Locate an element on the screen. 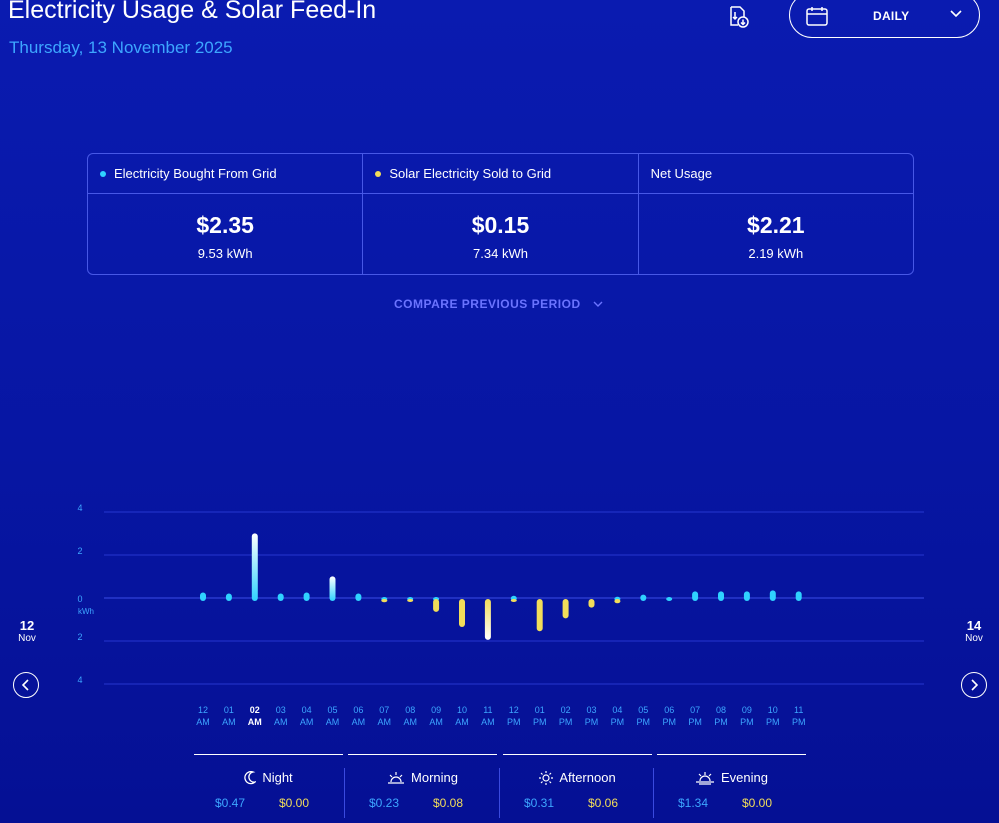  summary-bought-amount: $2.35 is located at coordinates (225, 225).